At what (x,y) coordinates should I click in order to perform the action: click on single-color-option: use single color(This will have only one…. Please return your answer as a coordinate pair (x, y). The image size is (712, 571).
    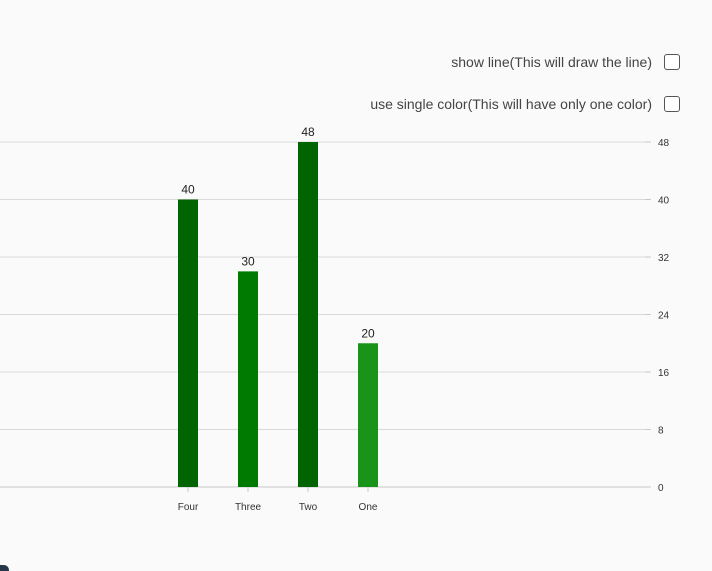
    Looking at the image, I should click on (525, 104).